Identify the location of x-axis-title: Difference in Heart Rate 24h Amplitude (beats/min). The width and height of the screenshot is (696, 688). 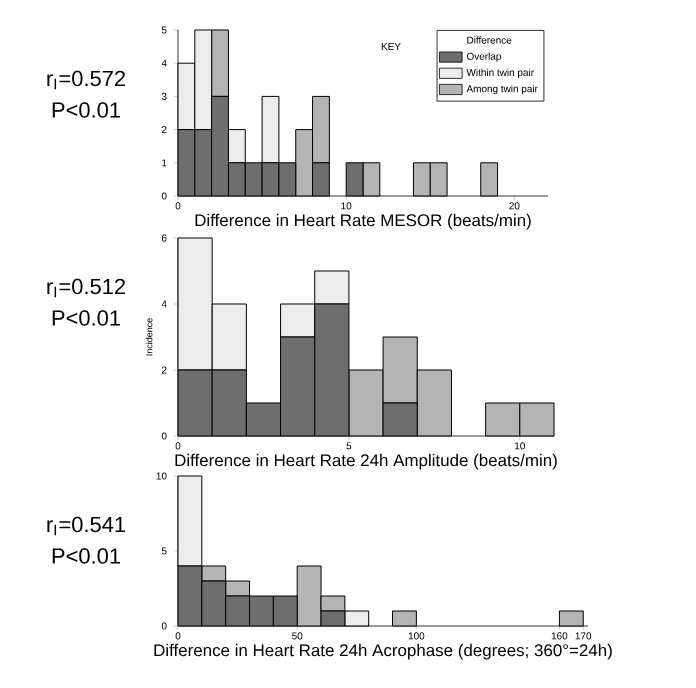
(366, 461).